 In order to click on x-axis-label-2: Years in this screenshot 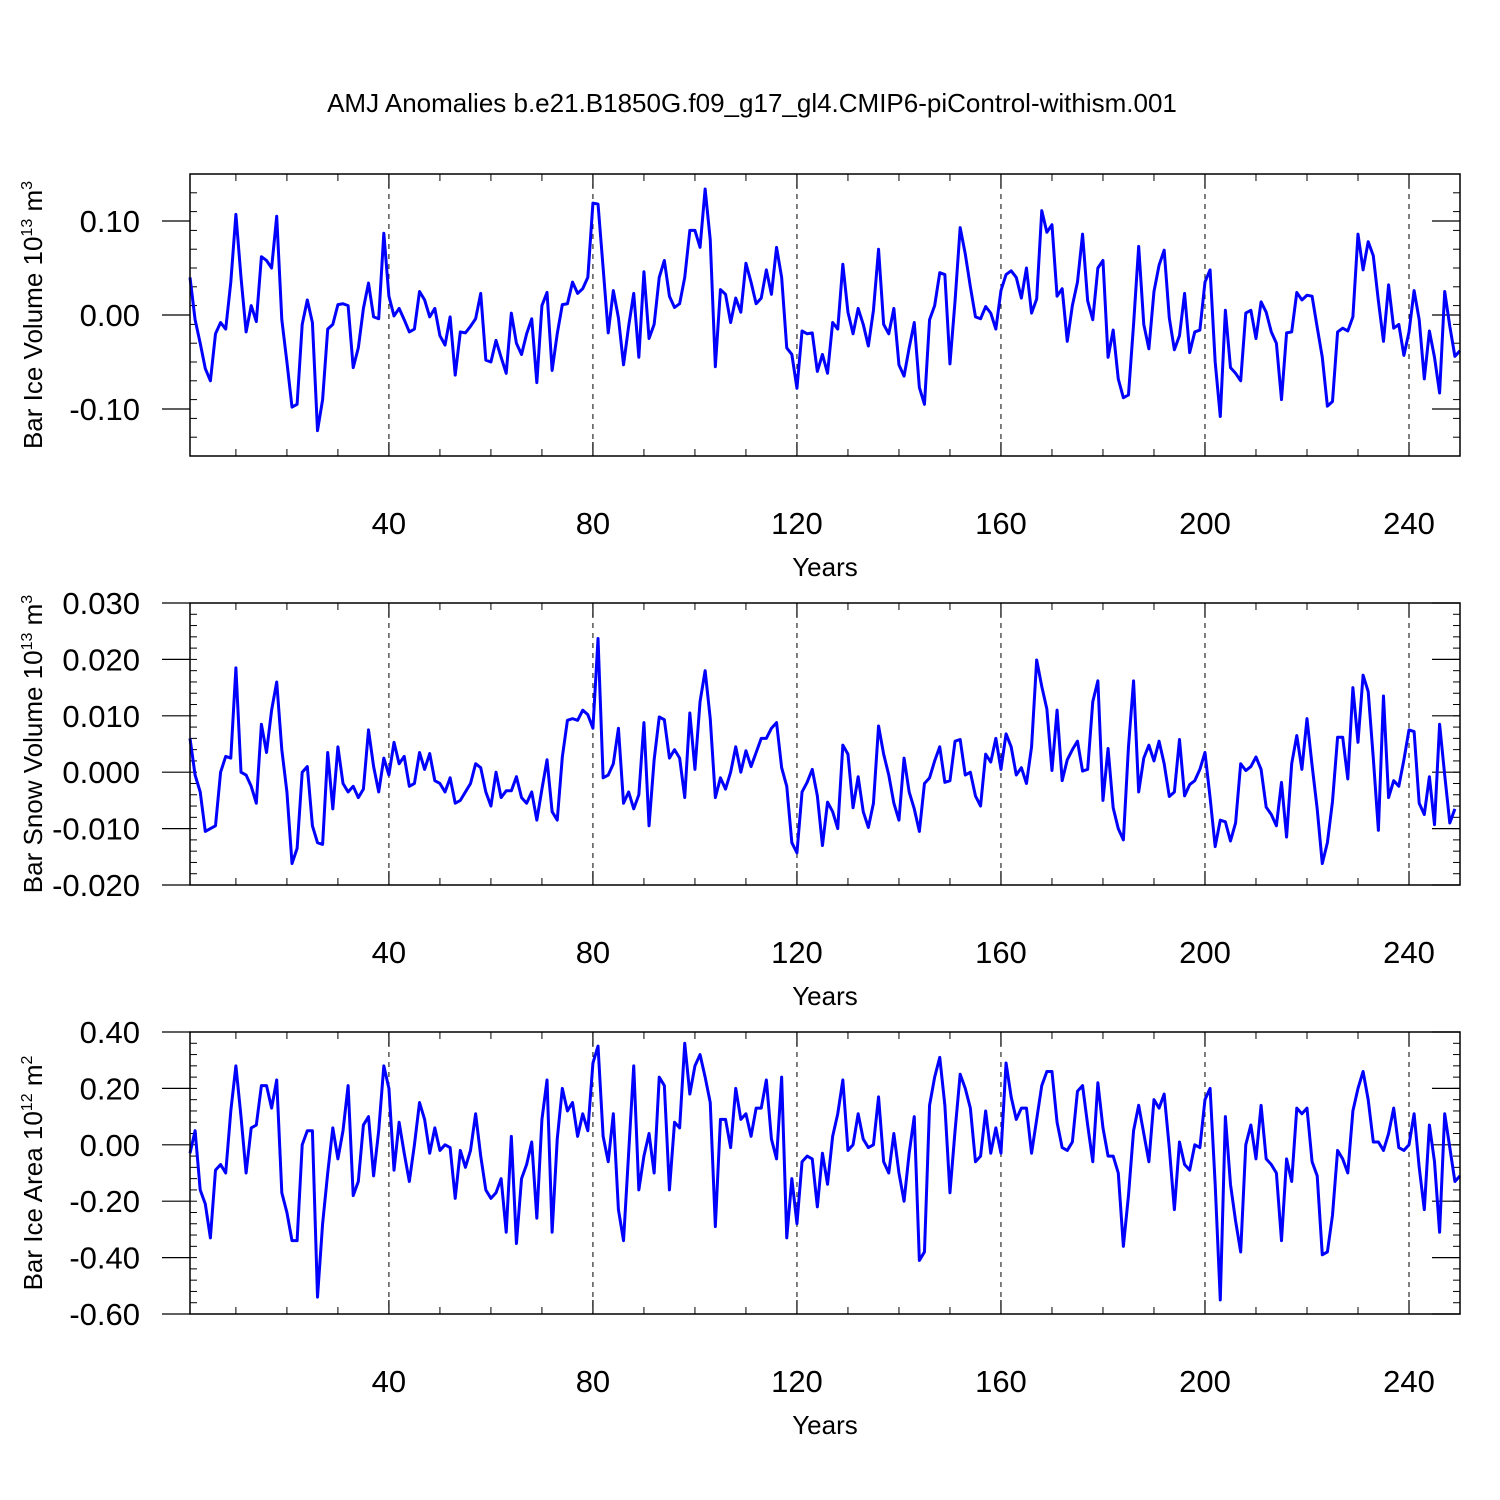, I will do `click(825, 996)`.